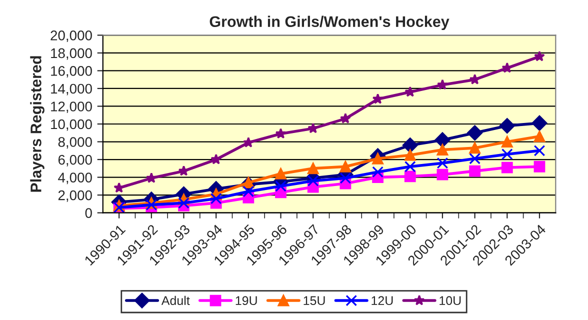 The width and height of the screenshot is (588, 320). Describe the element at coordinates (71, 108) in the screenshot. I see `y-tick-label: 12,000` at that location.